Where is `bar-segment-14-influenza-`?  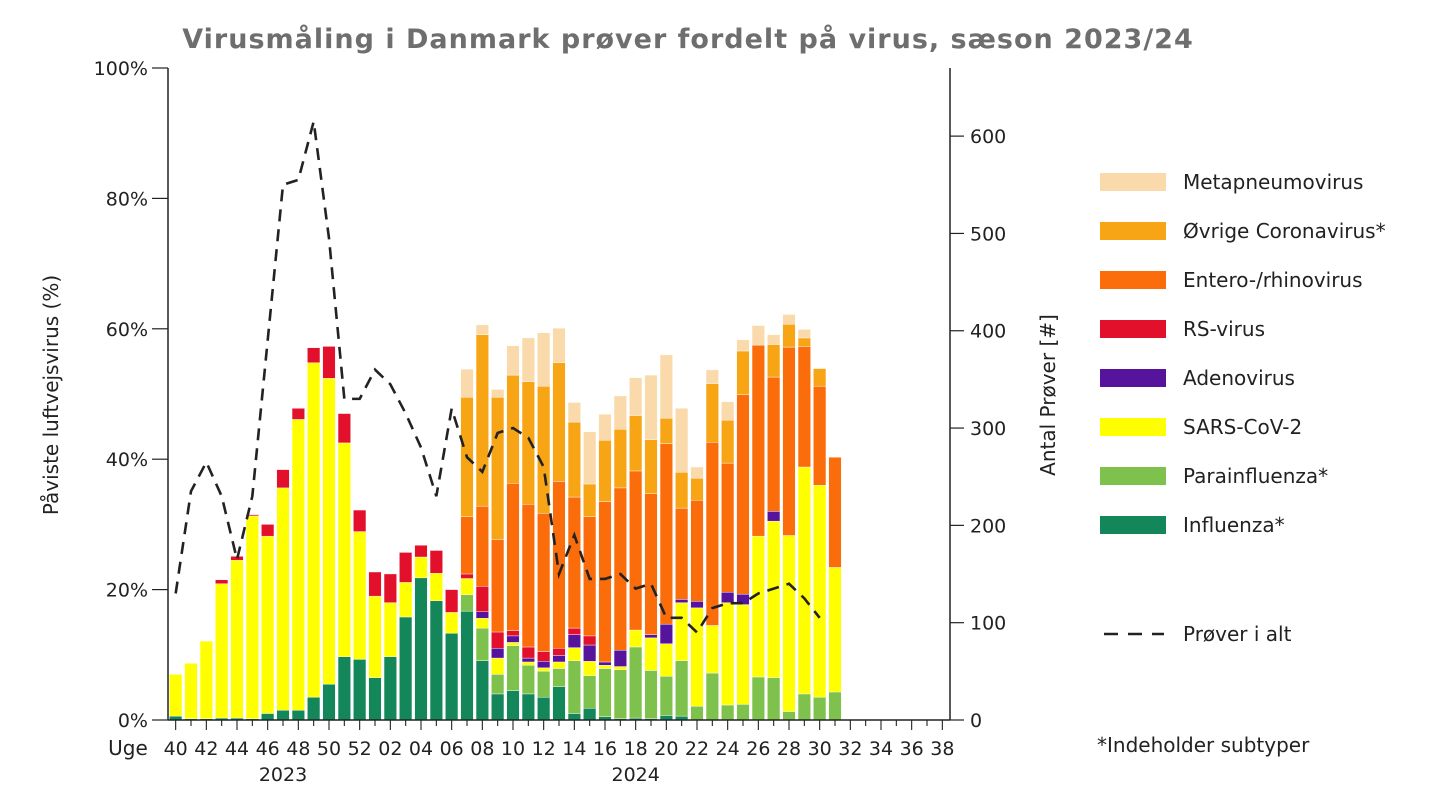
bar-segment-14-influenza- is located at coordinates (574, 717).